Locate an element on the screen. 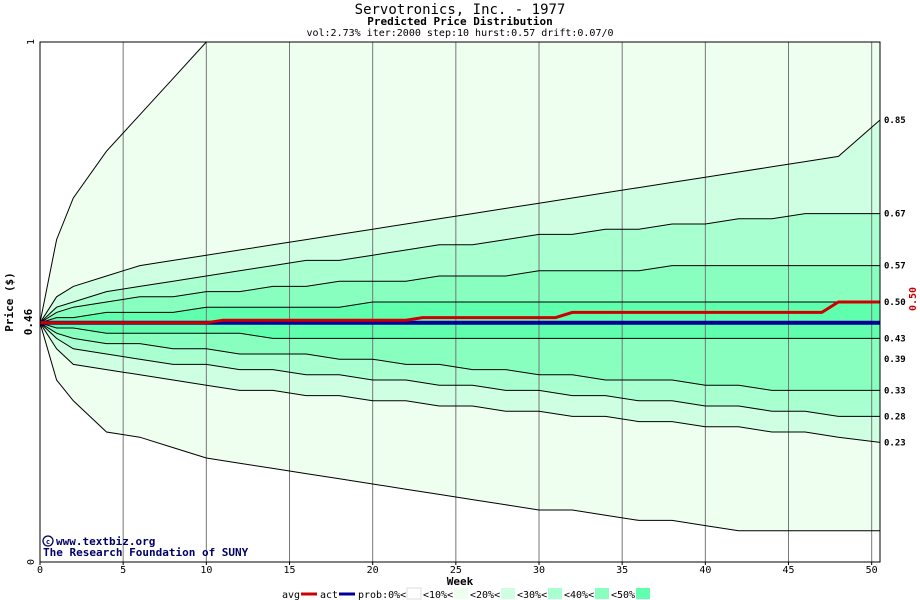  y-tick-label: 0 is located at coordinates (31, 562).